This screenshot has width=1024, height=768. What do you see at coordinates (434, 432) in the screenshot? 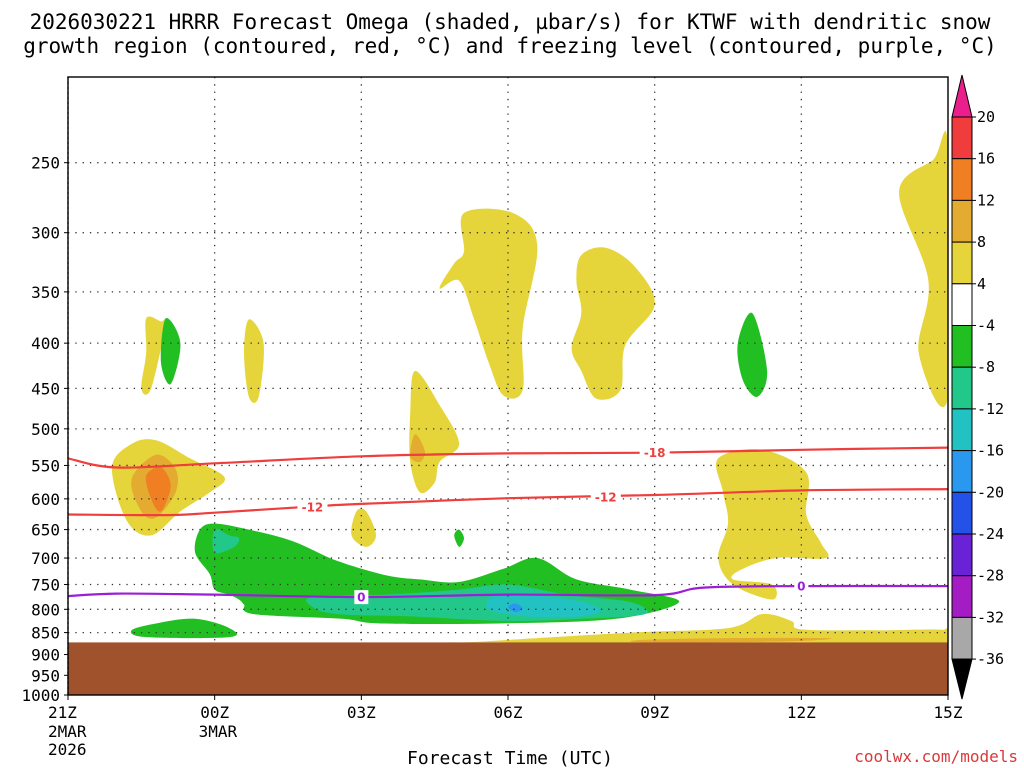
I see `omega-region-mid-plume` at bounding box center [434, 432].